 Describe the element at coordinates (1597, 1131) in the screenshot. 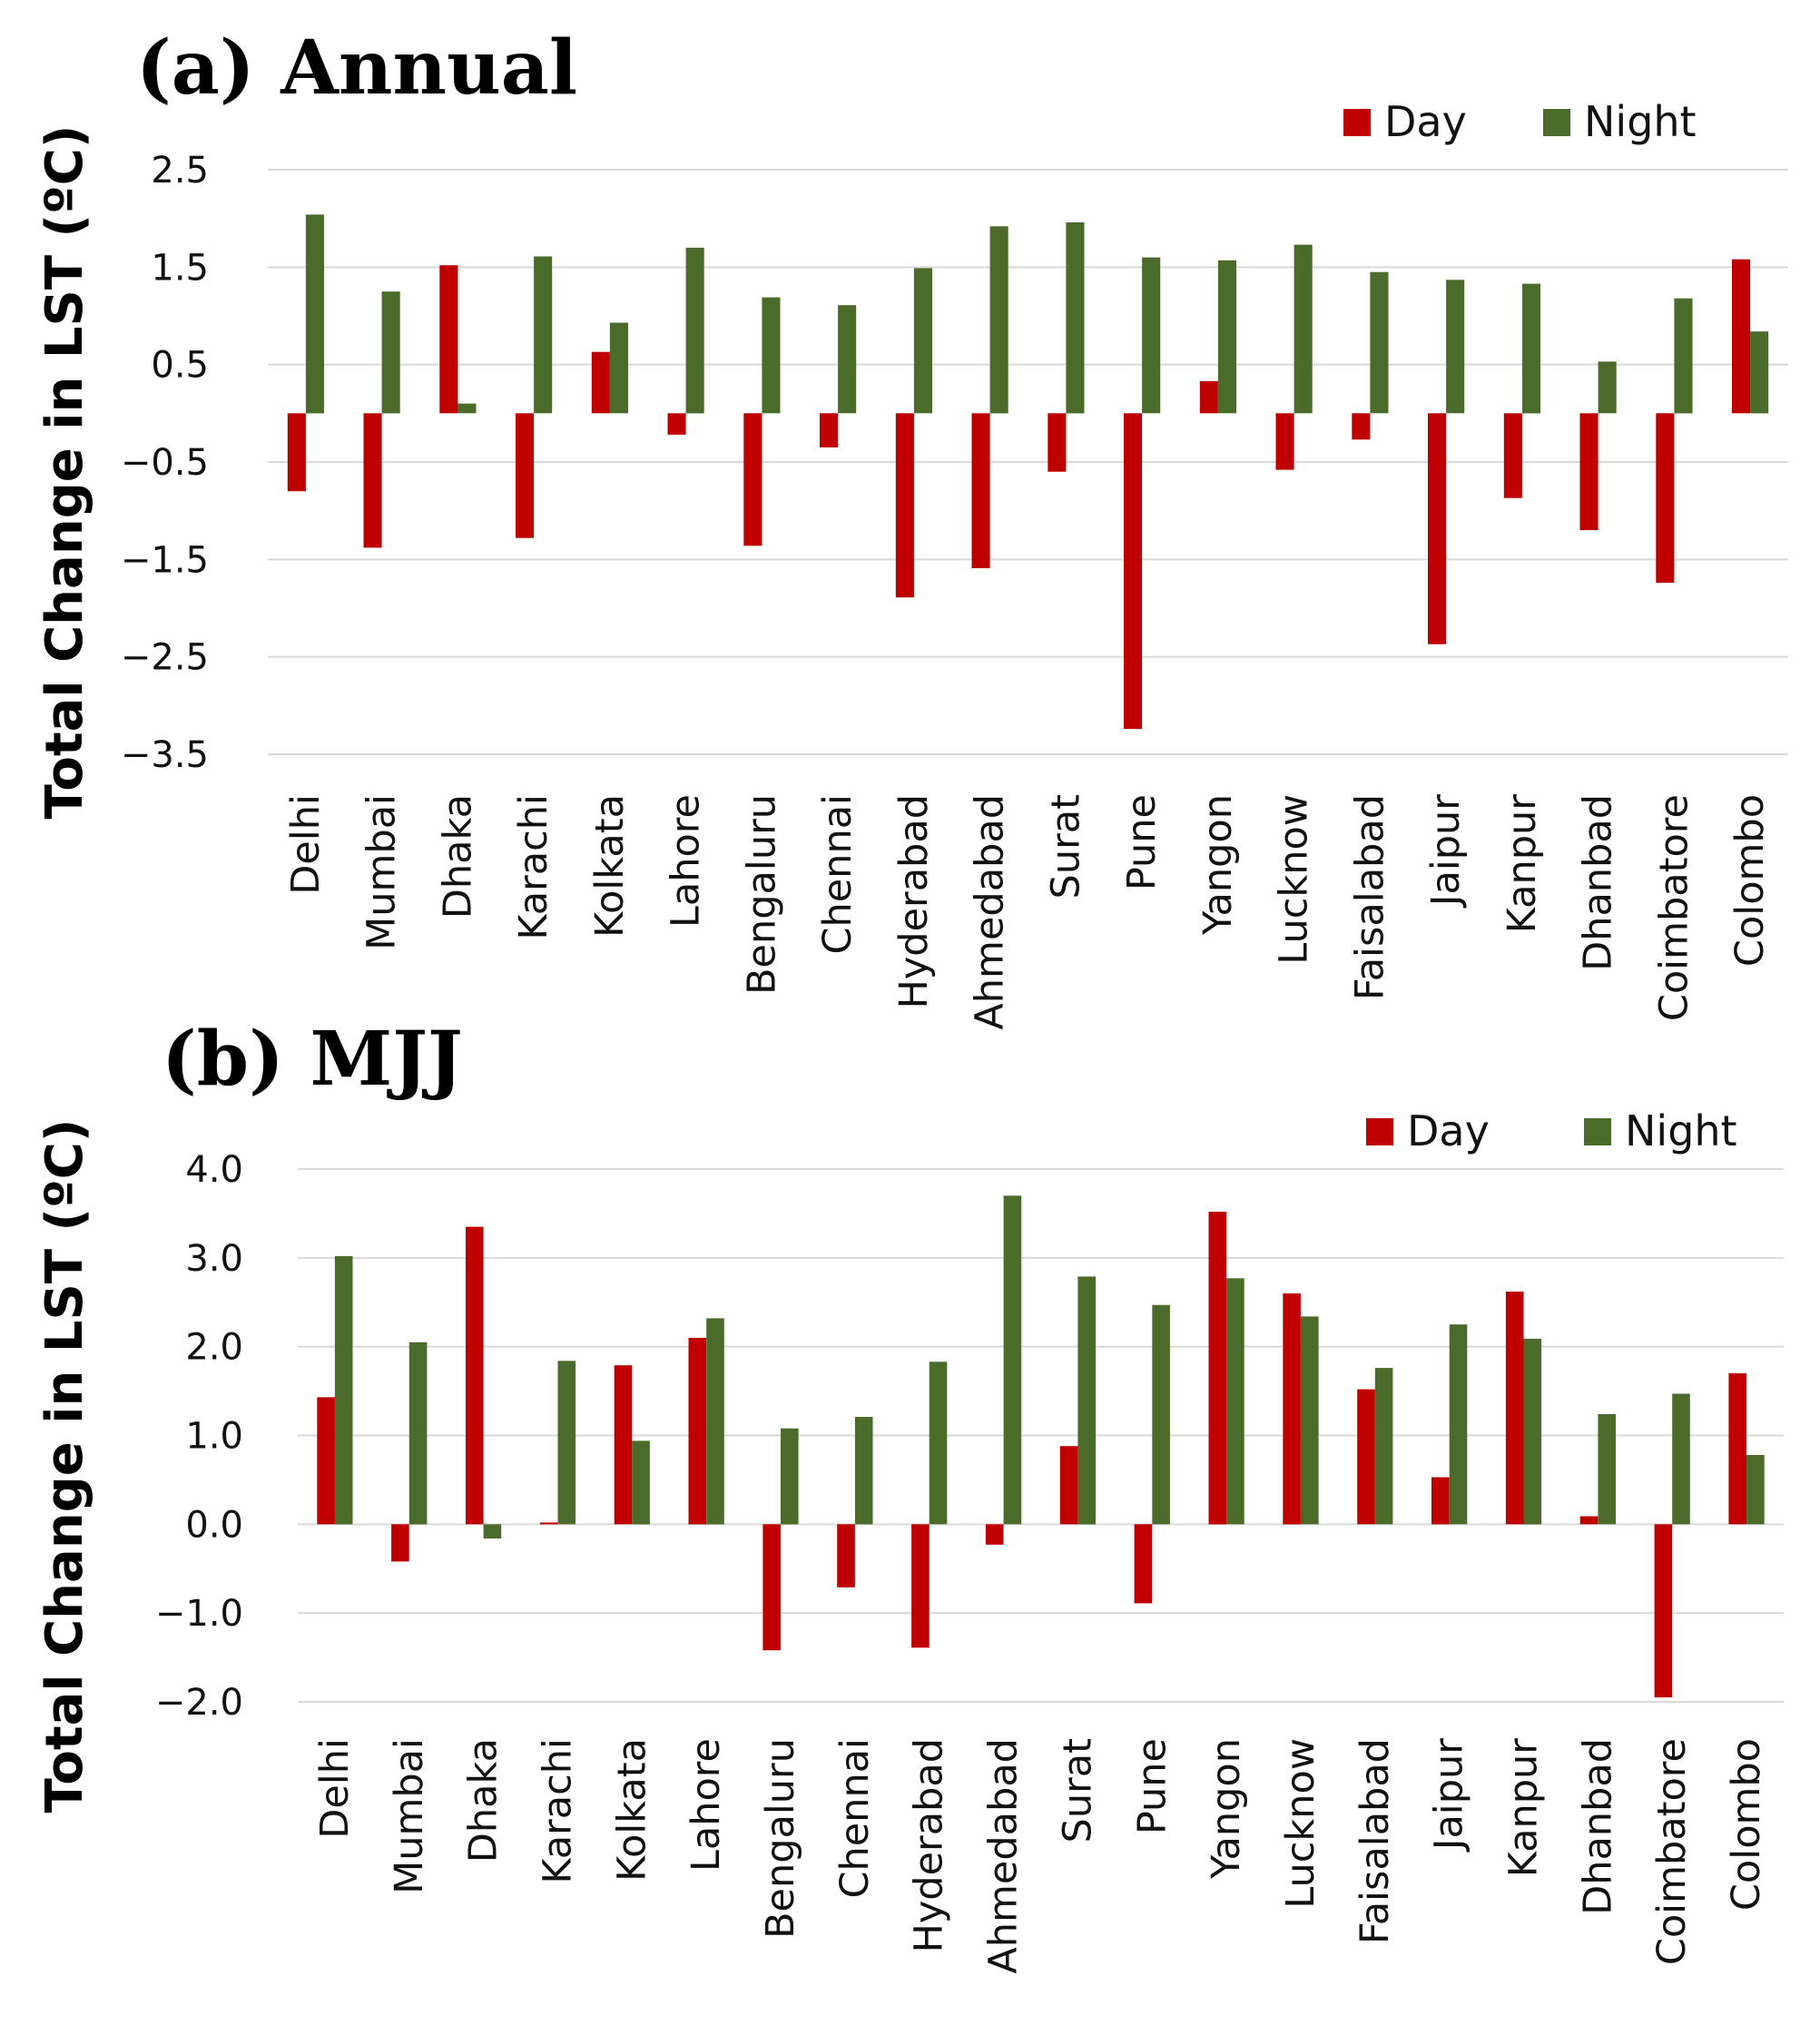

I see `panel-b-legend-night-swatch` at that location.